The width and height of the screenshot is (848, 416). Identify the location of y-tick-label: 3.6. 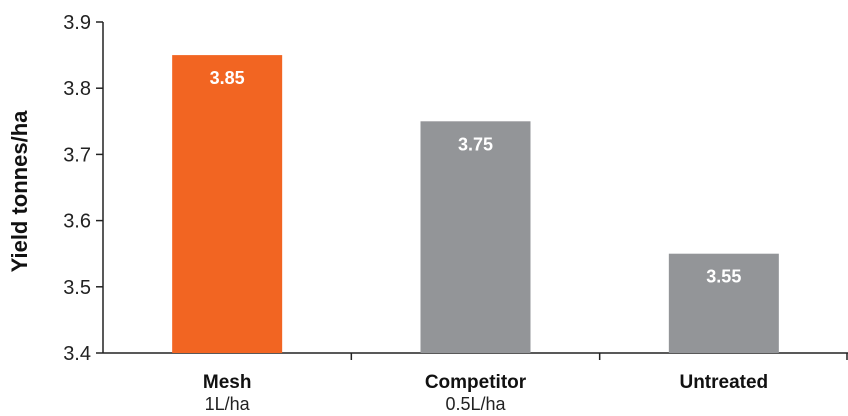
(77, 222).